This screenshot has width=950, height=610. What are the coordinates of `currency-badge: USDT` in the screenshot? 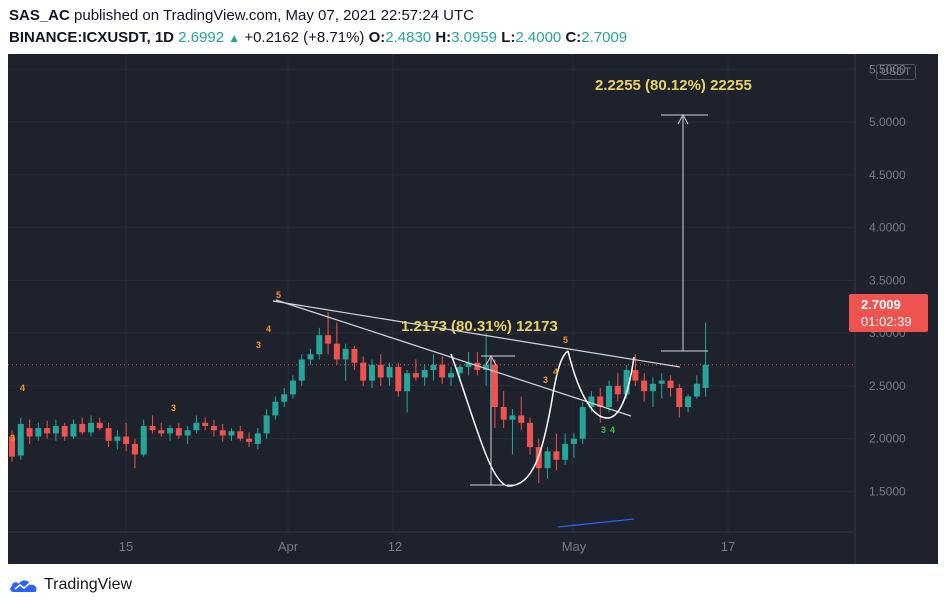 It's located at (896, 72).